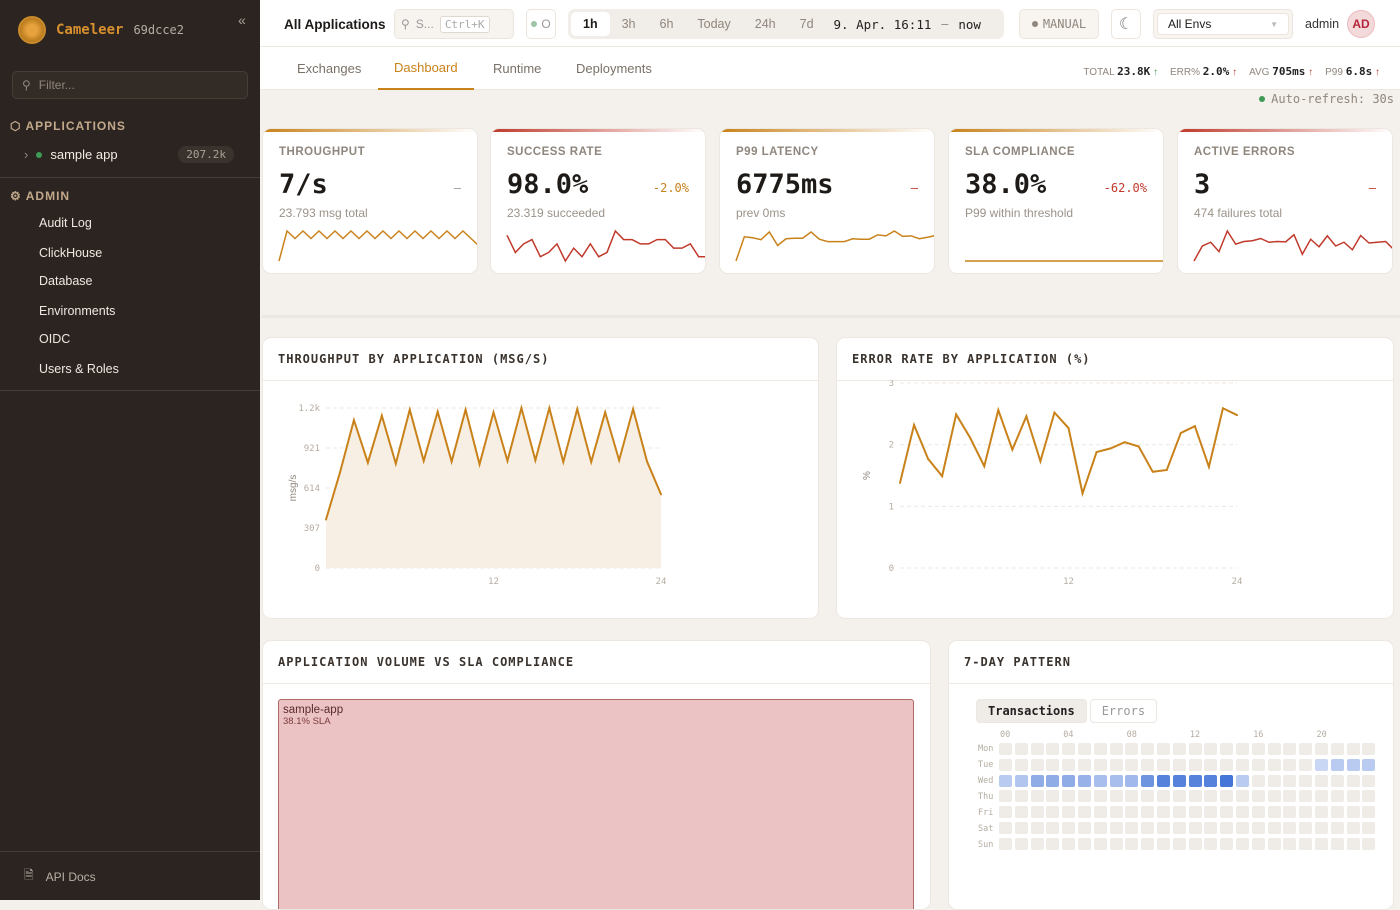 The width and height of the screenshot is (1400, 910). I want to click on sidebar-app-item: › sample app 207.2k, so click(129, 154).